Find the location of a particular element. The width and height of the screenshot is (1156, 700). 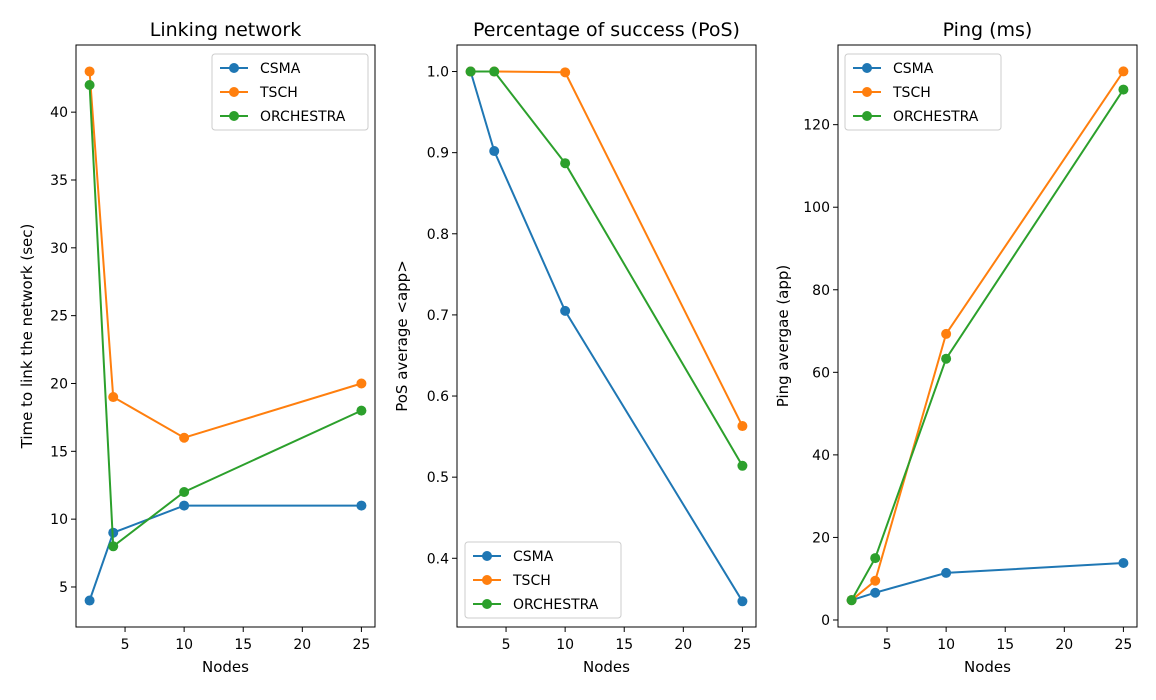

y-tick-label: 1.0 is located at coordinates (438, 73).